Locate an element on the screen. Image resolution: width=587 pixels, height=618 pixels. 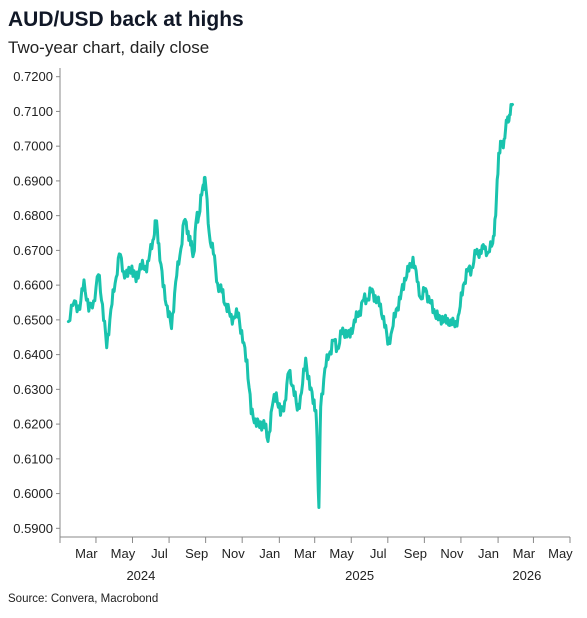
x-year-label: 2024 is located at coordinates (140, 575).